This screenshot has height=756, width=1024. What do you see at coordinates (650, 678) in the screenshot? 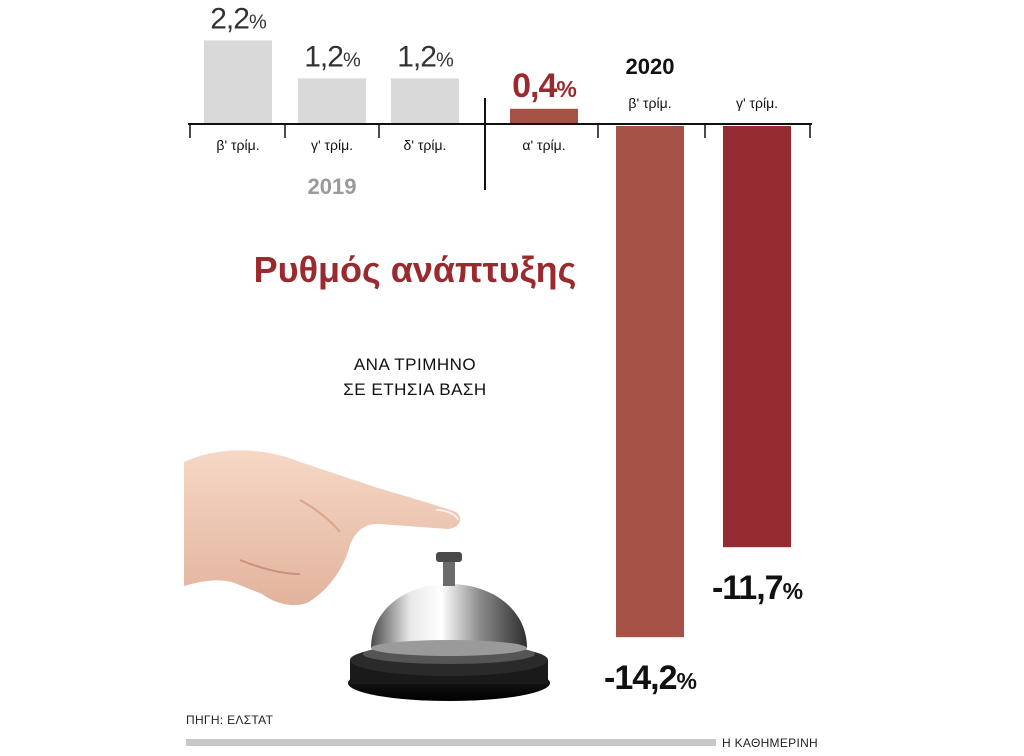
I see `value-label: -14,2%` at bounding box center [650, 678].